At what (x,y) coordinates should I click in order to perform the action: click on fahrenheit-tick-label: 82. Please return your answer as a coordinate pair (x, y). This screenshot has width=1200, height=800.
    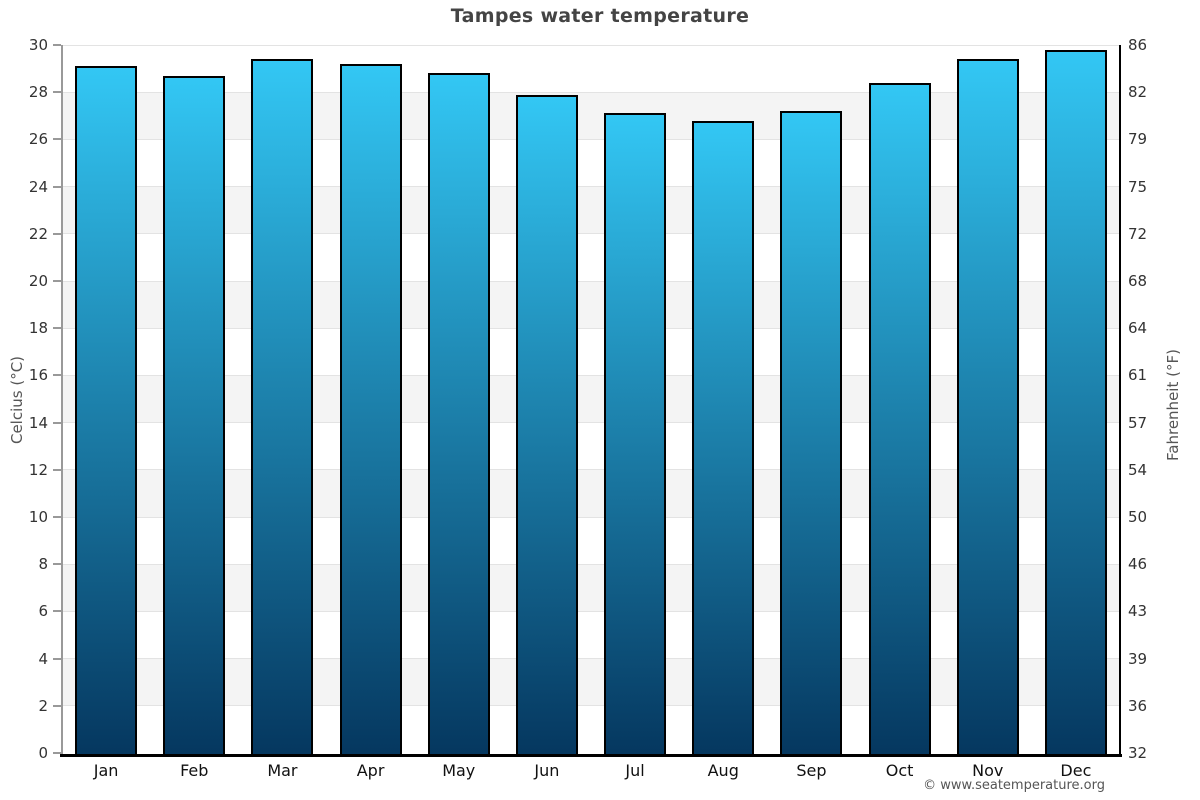
    Looking at the image, I should click on (1138, 92).